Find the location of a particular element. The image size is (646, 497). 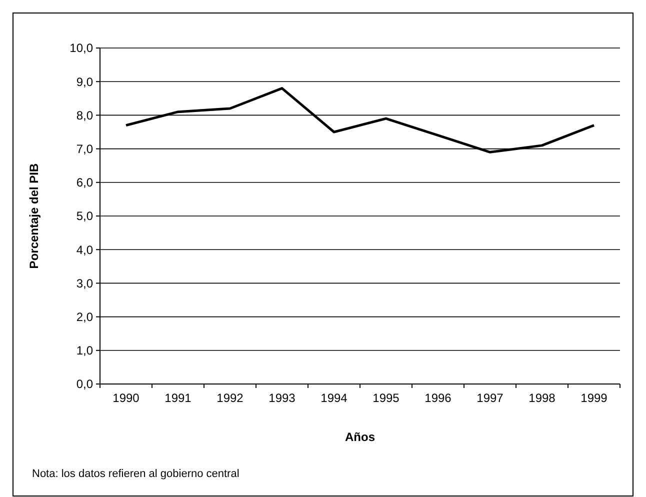

x-tick-label: 1998 is located at coordinates (542, 398).